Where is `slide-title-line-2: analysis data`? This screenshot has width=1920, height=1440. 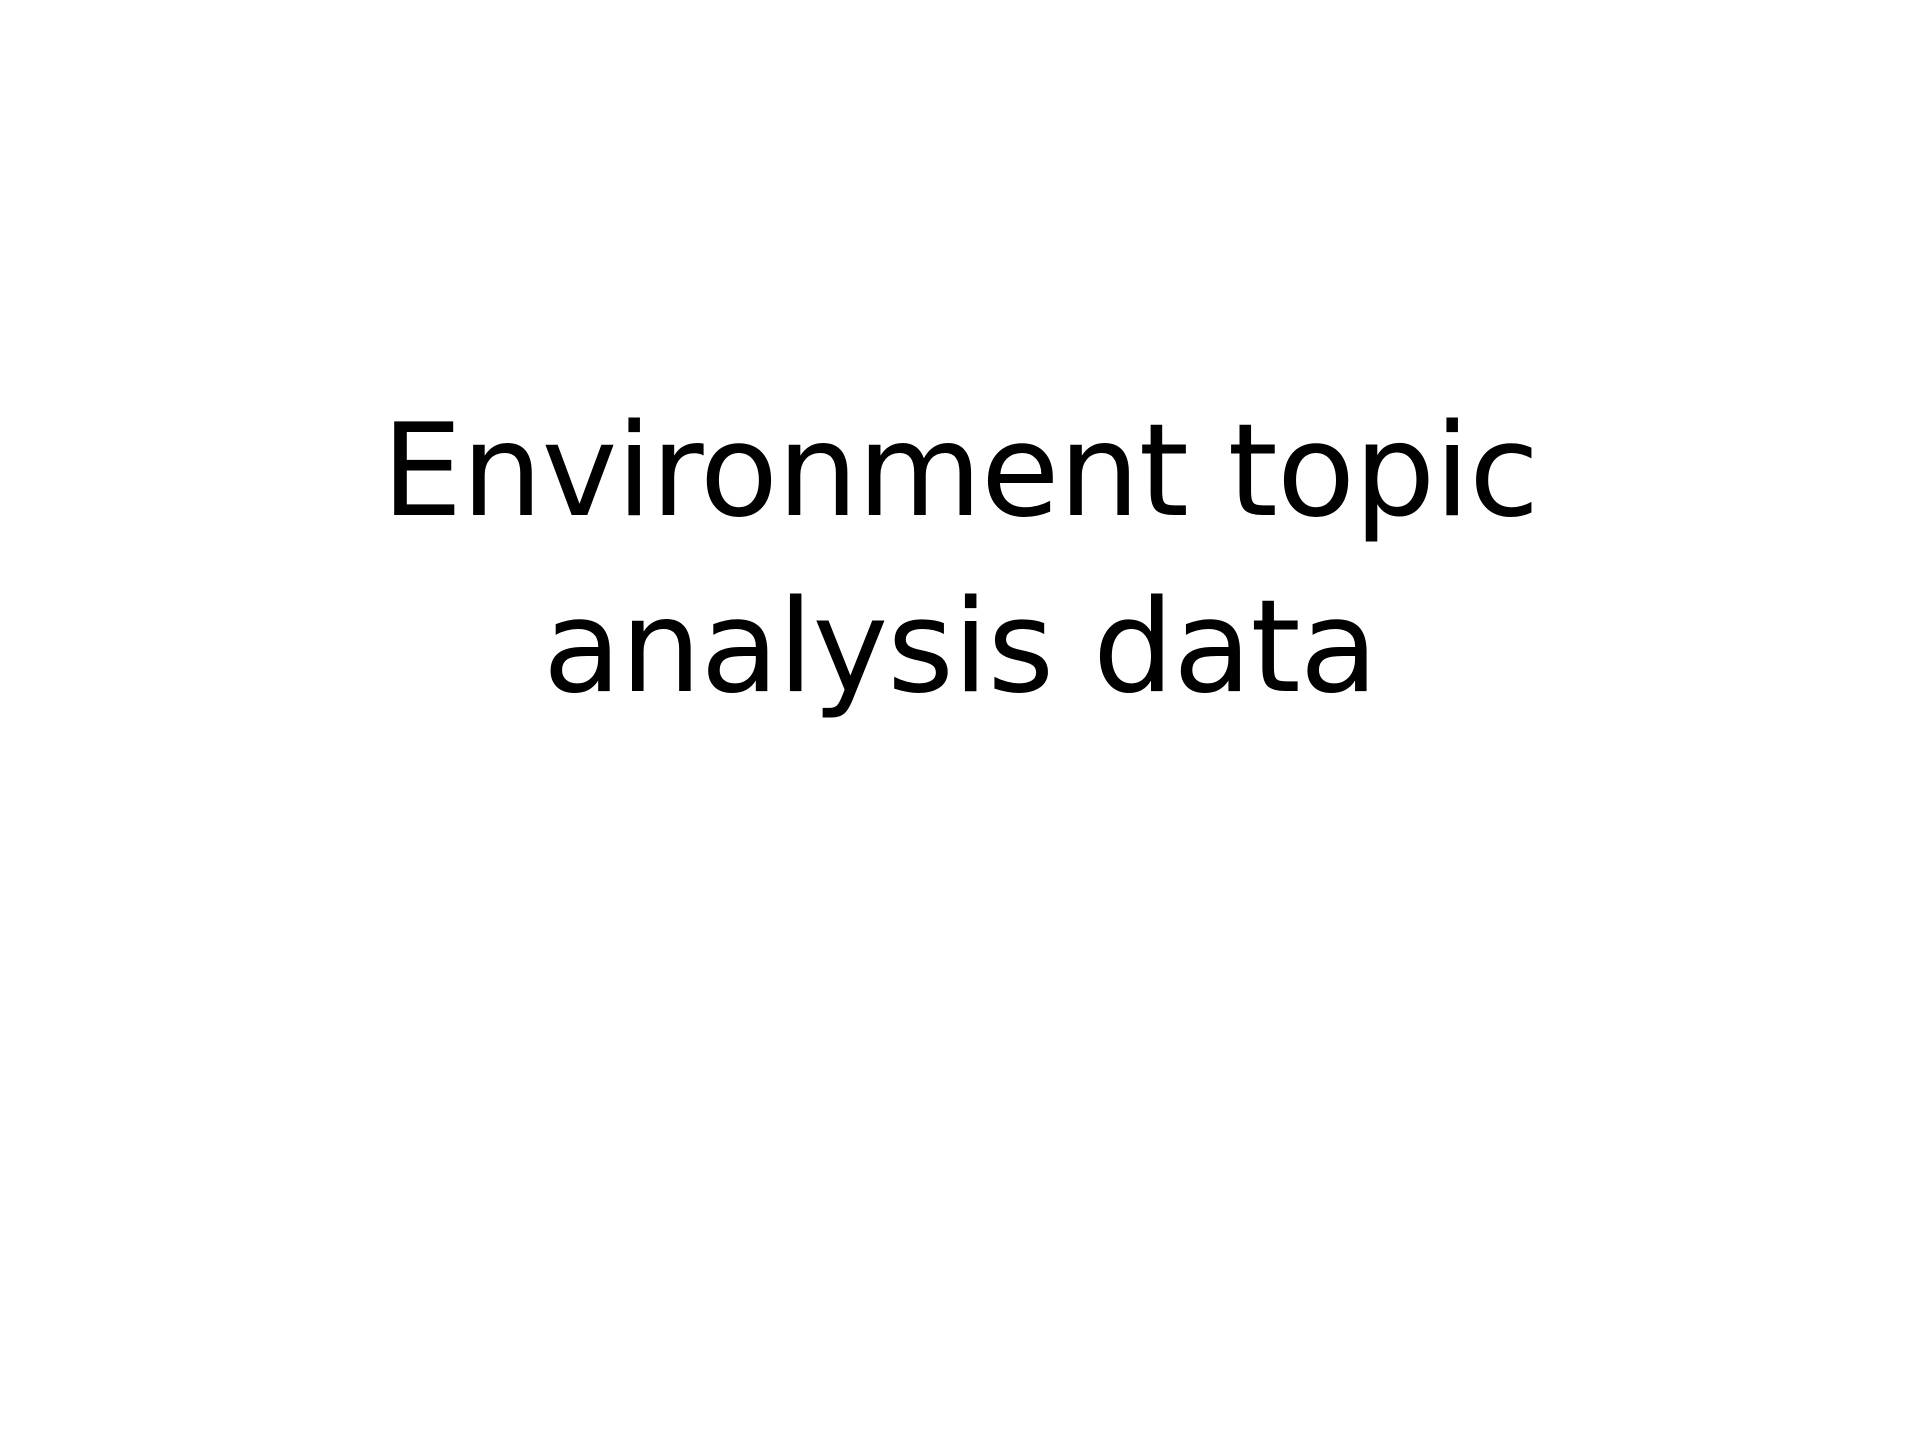
slide-title-line-2: analysis data is located at coordinates (960, 647).